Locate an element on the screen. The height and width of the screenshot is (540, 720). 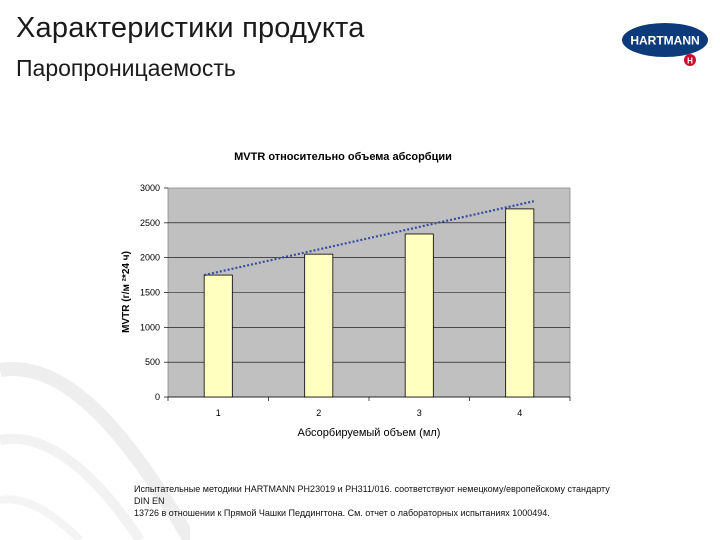
page-subtitle: Паропроницаемость is located at coordinates (126, 68).